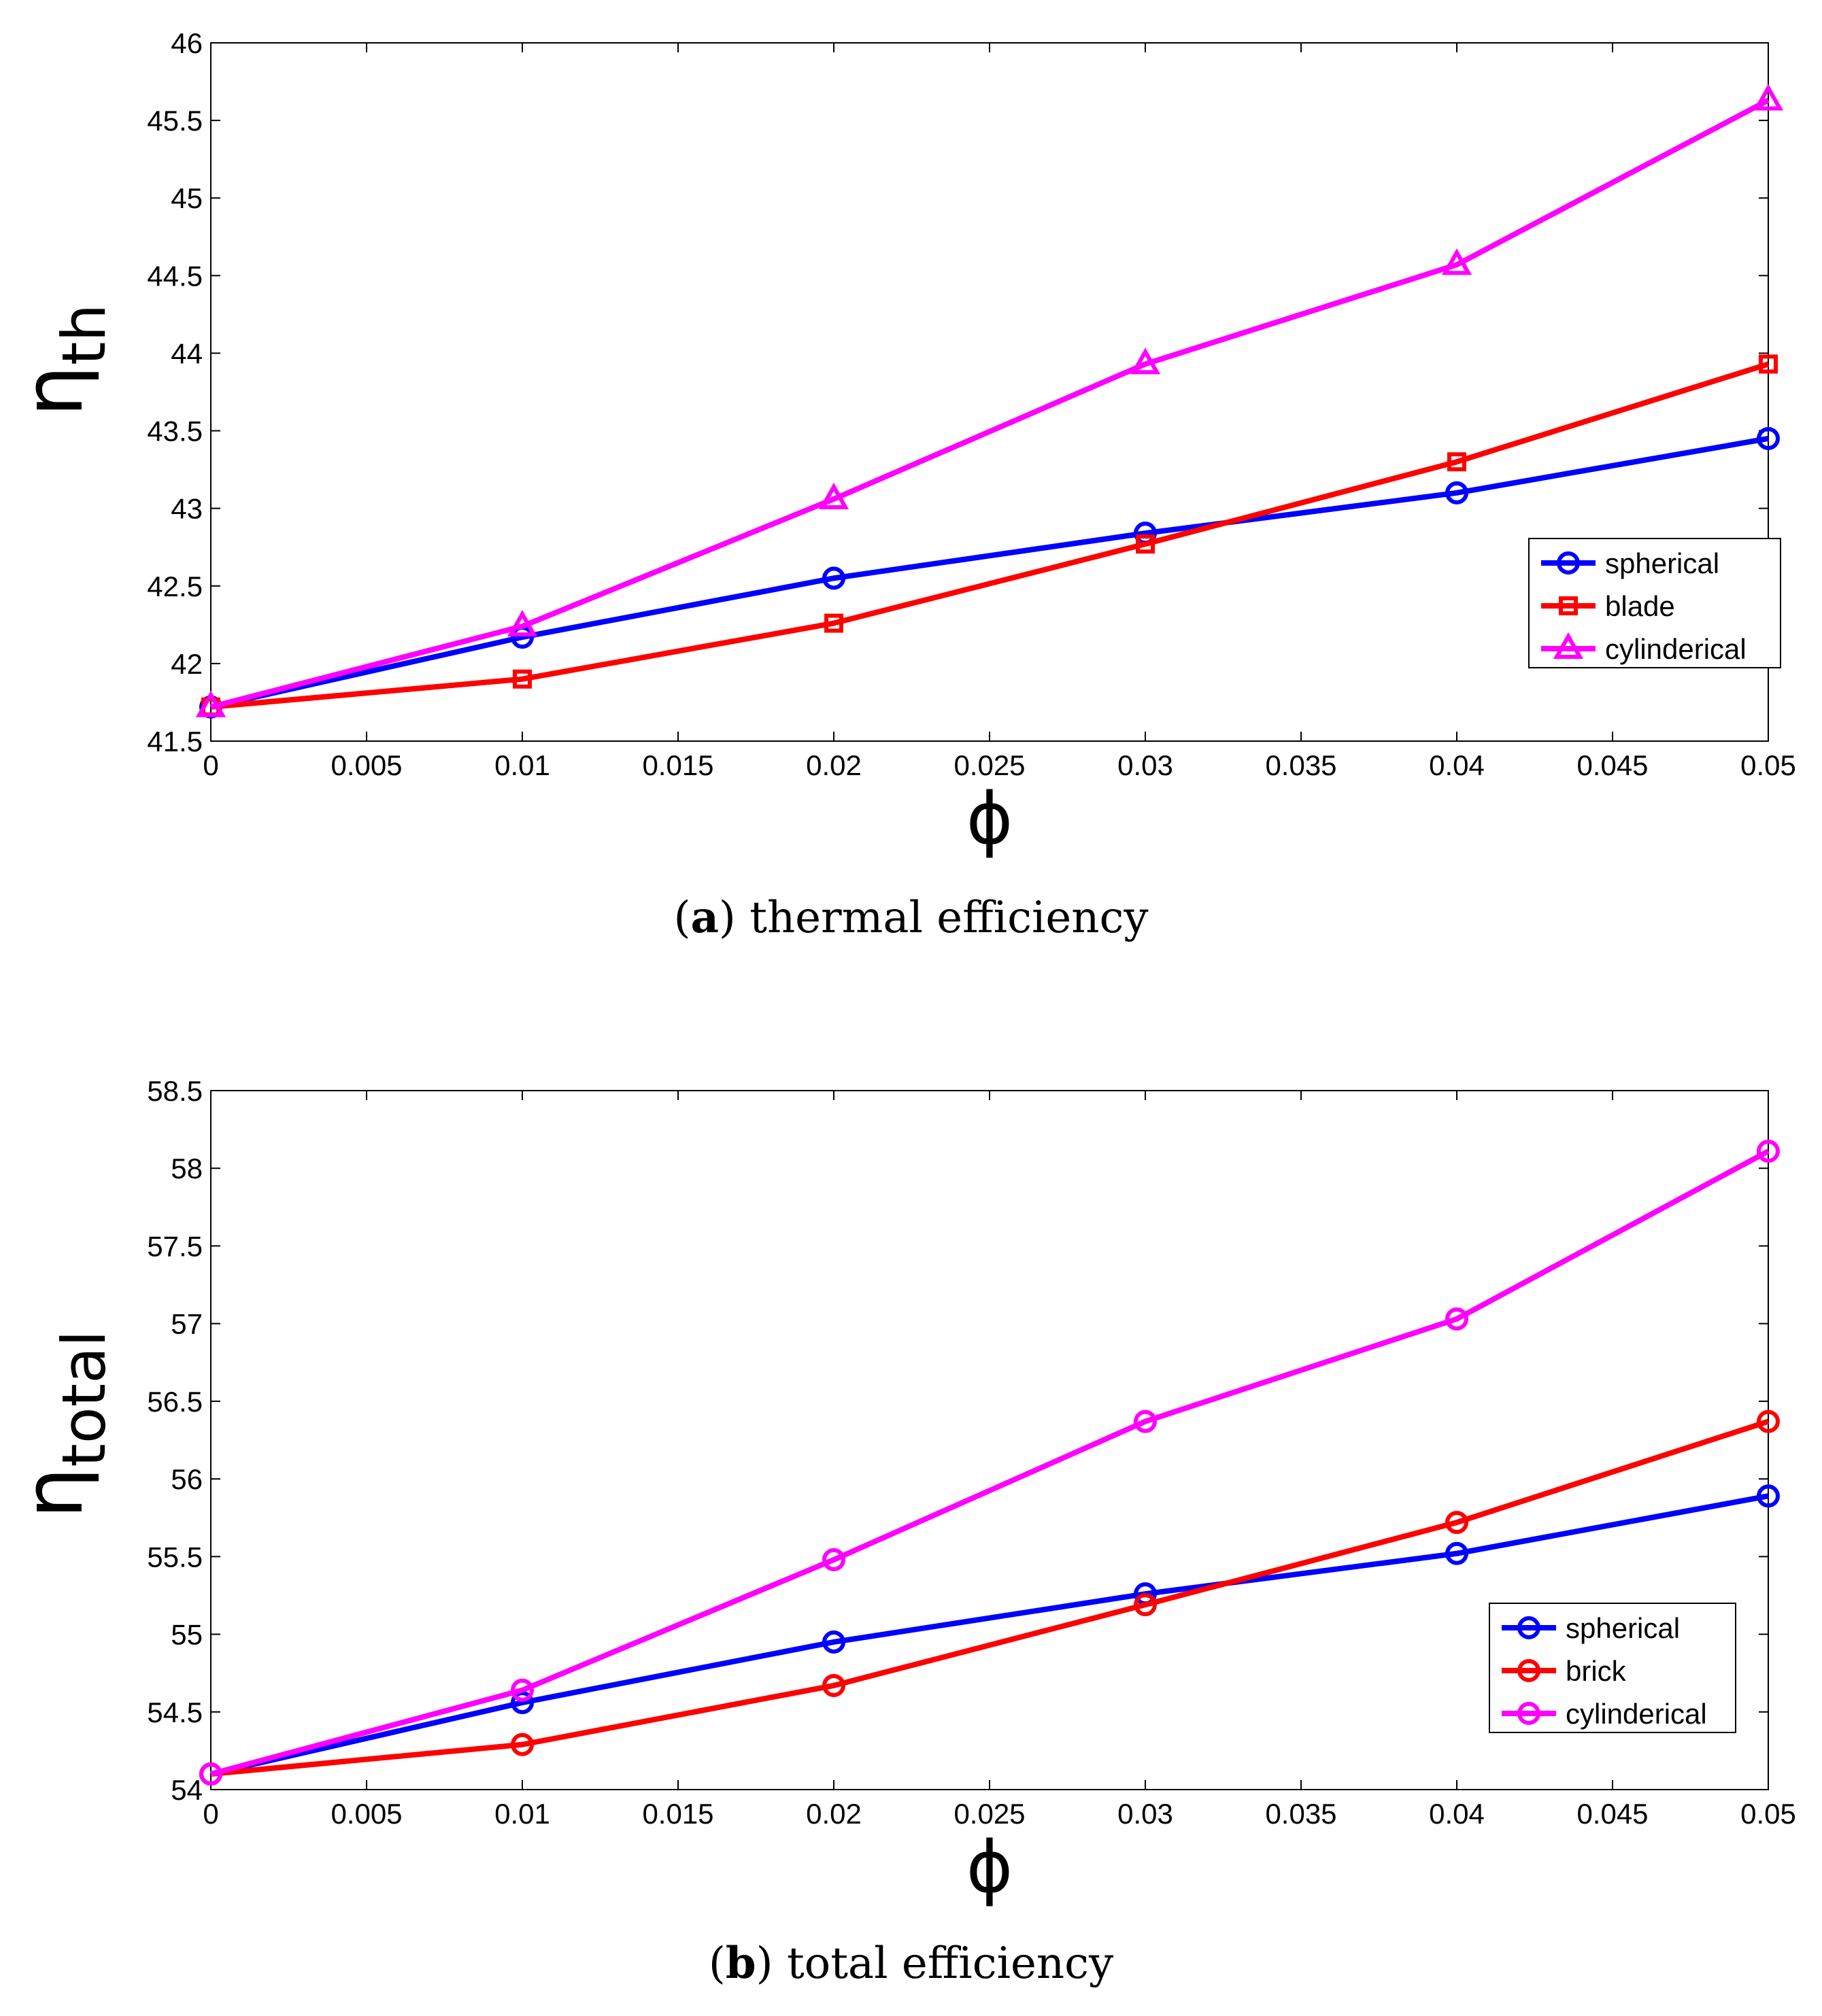 This screenshot has height=2016, width=1822. What do you see at coordinates (1145, 765) in the screenshot?
I see `panel-a-x-tick-label: 0.03` at bounding box center [1145, 765].